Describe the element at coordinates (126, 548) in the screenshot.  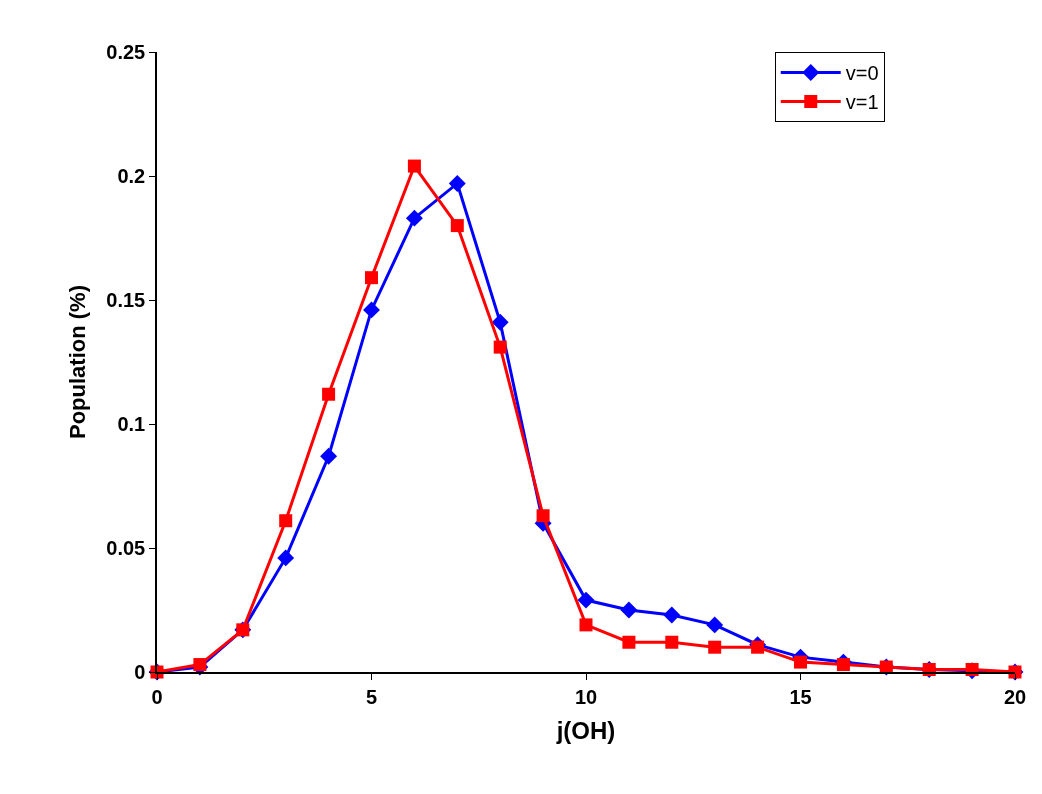
I see `y-tick-label: 0.05` at that location.